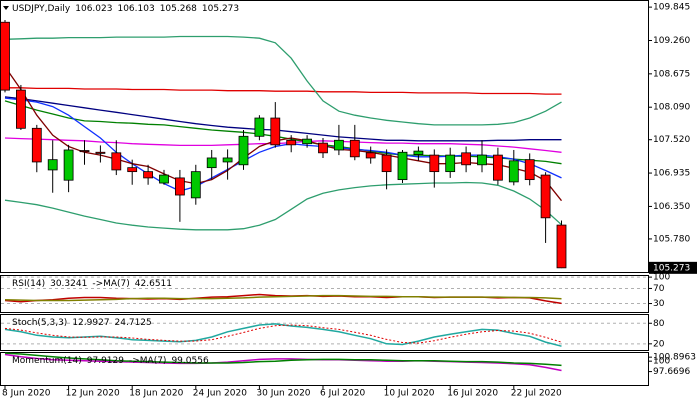 This screenshot has width=700, height=400. What do you see at coordinates (189, 361) in the screenshot?
I see `header-part: 99.0556` at bounding box center [189, 361].